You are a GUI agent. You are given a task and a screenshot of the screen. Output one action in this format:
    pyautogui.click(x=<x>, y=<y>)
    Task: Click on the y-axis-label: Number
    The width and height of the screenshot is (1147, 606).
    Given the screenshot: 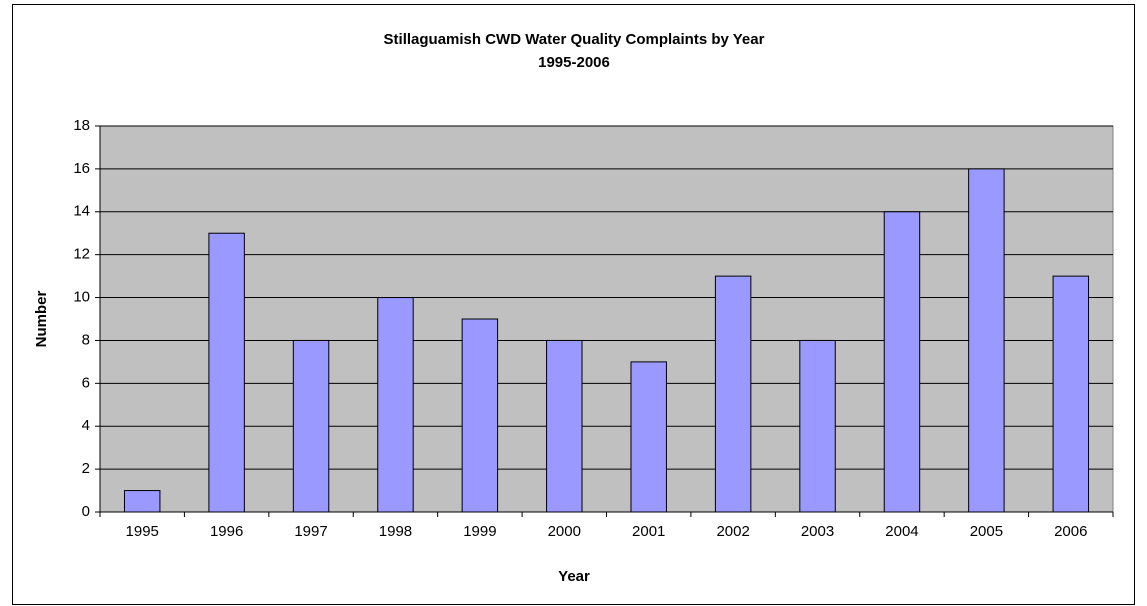 What is the action you would take?
    pyautogui.click(x=41, y=319)
    